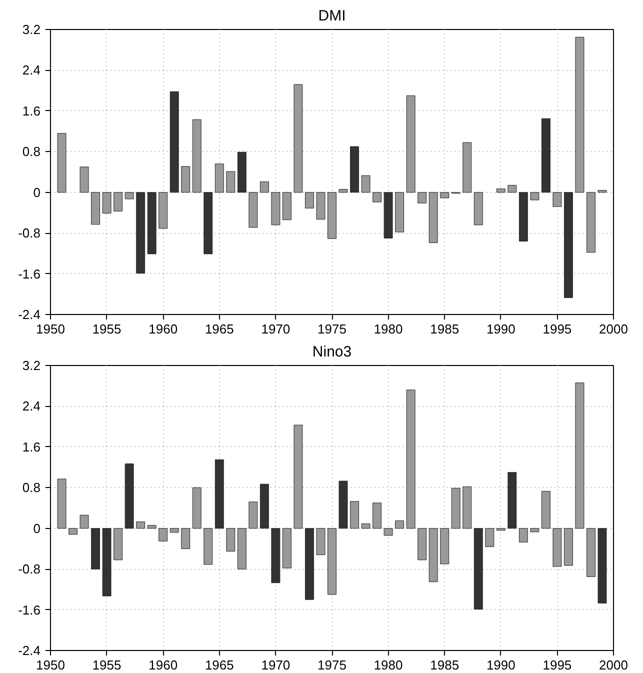 The image size is (643, 673). Describe the element at coordinates (332, 329) in the screenshot. I see `x-tick-label: 1975` at that location.